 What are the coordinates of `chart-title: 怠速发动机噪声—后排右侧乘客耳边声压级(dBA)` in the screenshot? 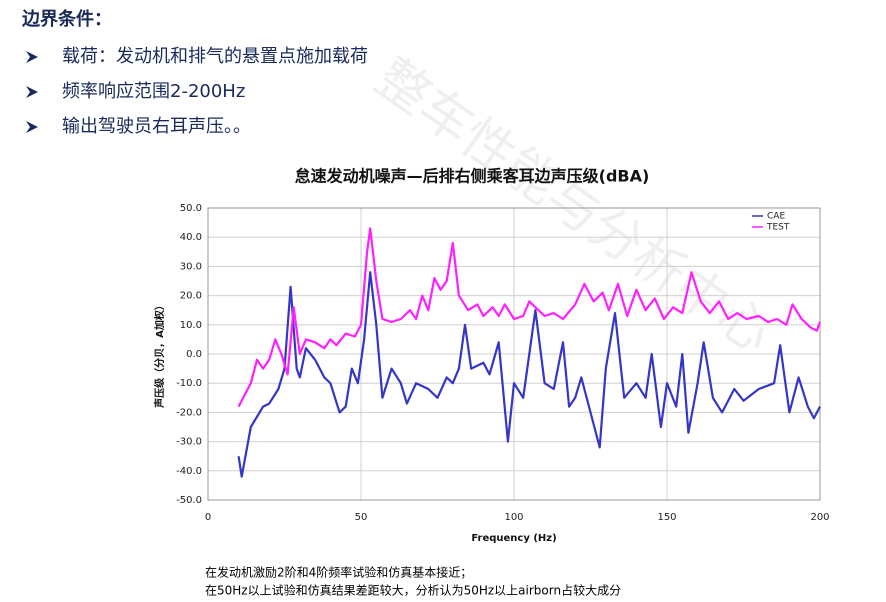 It's located at (472, 176).